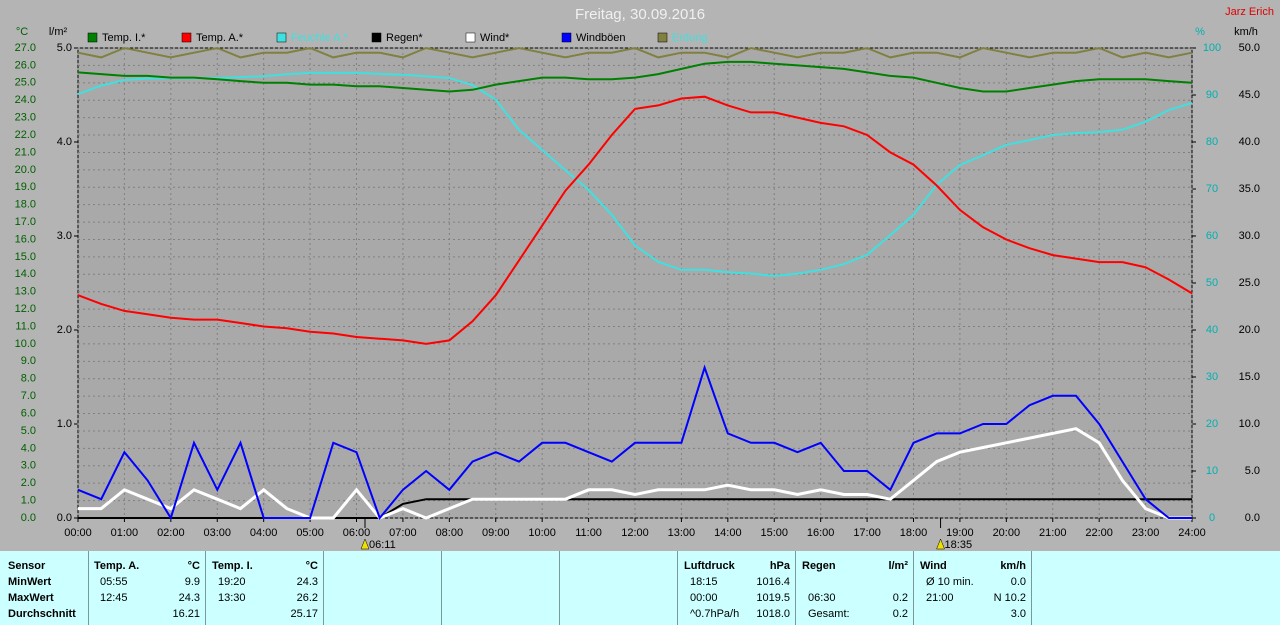  What do you see at coordinates (1252, 471) in the screenshot?
I see `y4-tick-label: 5.0` at bounding box center [1252, 471].